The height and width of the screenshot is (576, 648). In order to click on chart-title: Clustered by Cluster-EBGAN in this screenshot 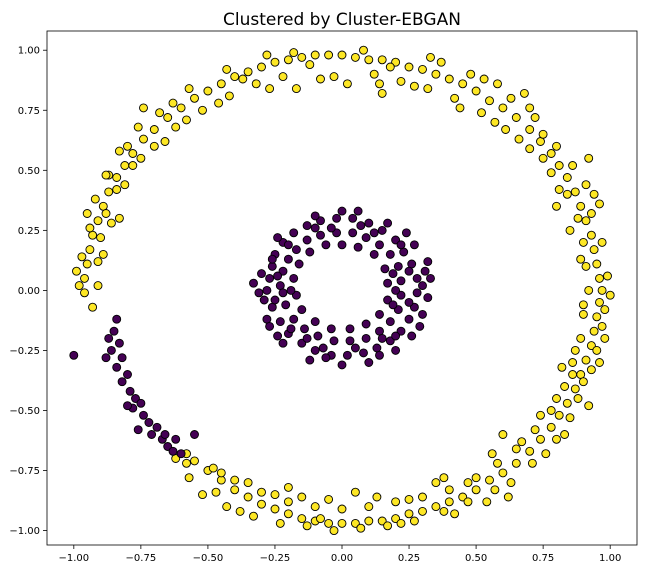, I will do `click(342, 20)`.